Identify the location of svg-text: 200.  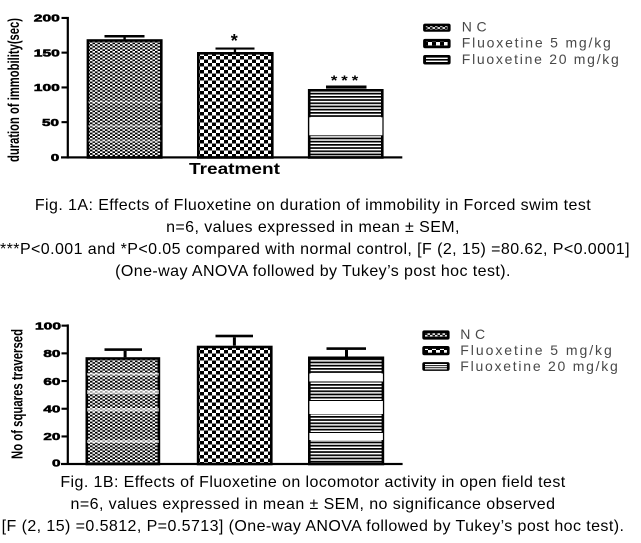
(47, 19).